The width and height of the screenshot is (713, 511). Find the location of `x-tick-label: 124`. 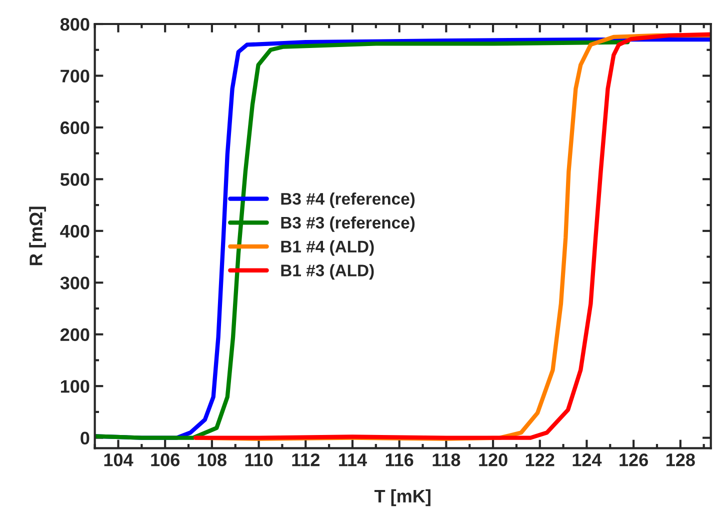

x-tick-label: 124 is located at coordinates (587, 459).